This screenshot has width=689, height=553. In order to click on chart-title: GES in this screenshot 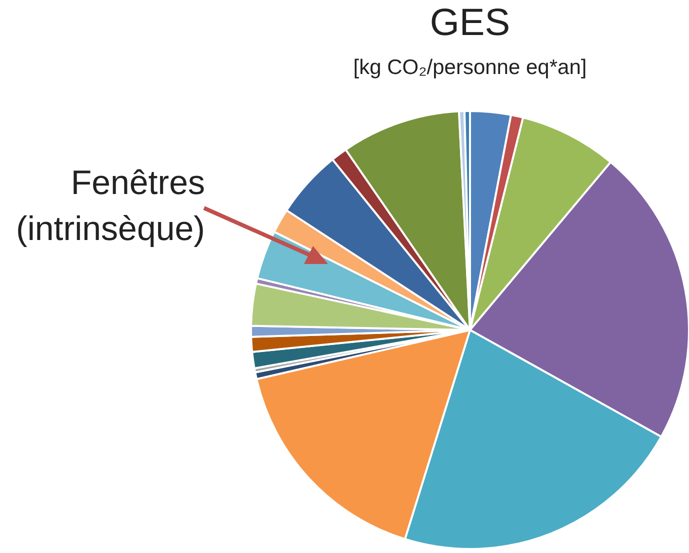, I will do `click(470, 23)`.